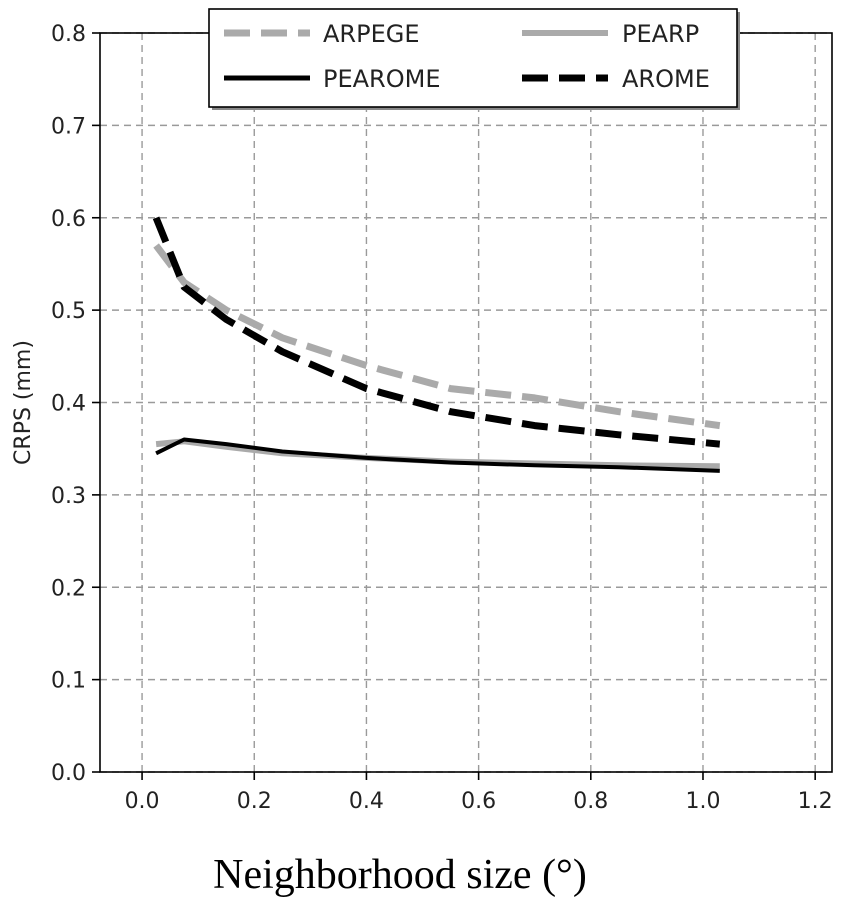 The image size is (850, 904). What do you see at coordinates (666, 79) in the screenshot?
I see `legend-label-arome: AROME` at bounding box center [666, 79].